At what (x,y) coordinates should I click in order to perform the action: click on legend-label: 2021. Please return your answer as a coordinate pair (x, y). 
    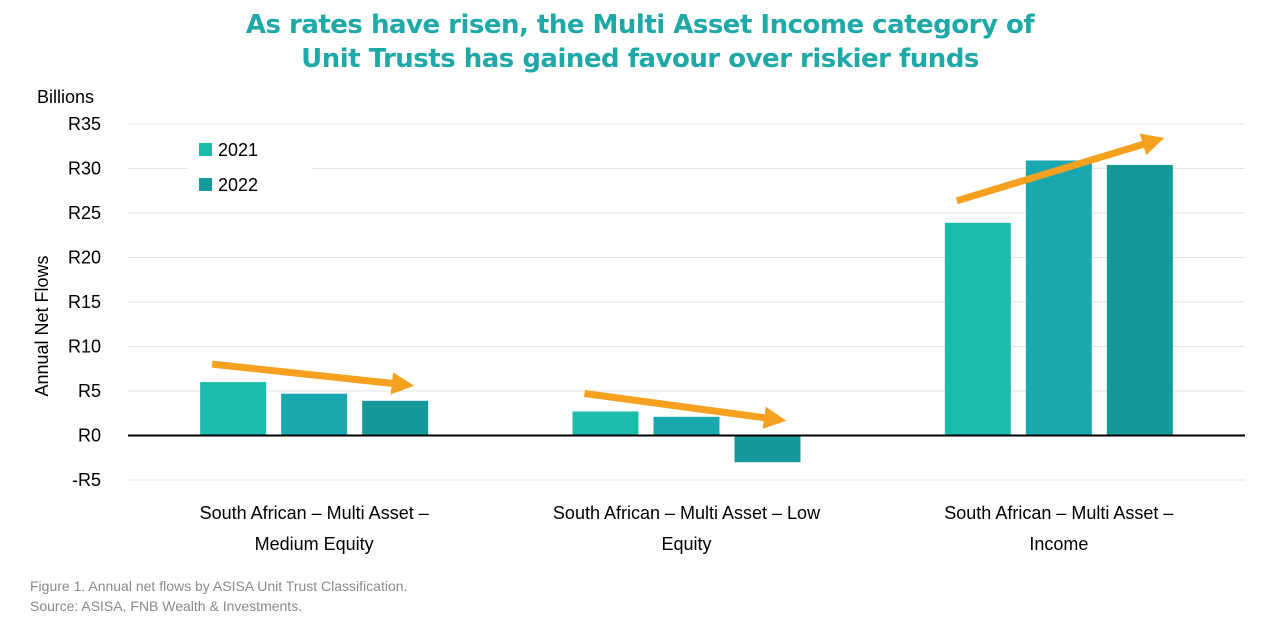
    Looking at the image, I should click on (238, 150).